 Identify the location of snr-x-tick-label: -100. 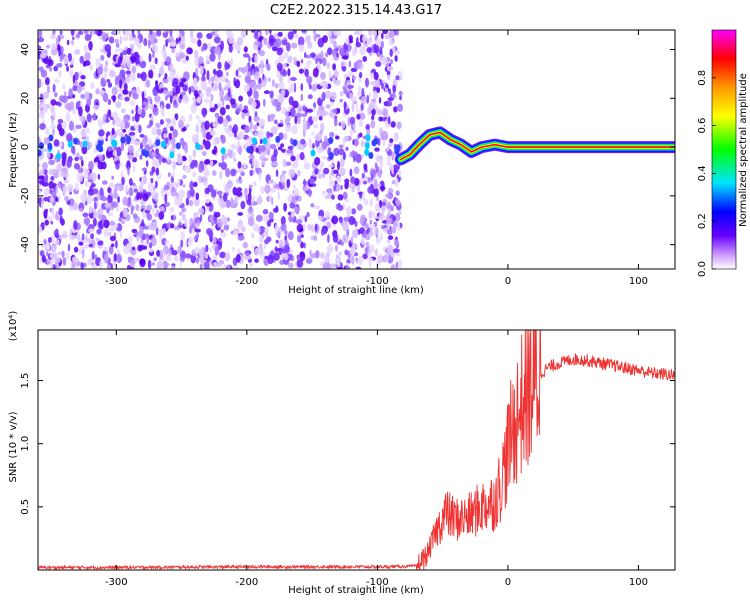
(377, 582).